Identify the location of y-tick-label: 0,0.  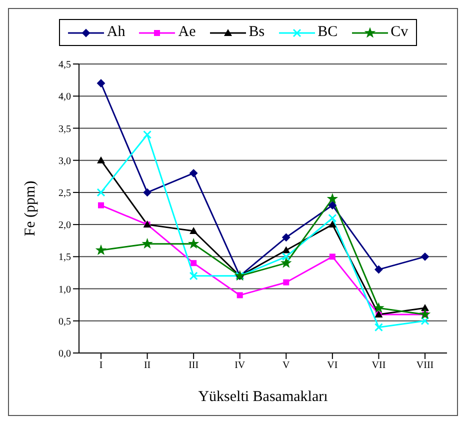
(64, 354).